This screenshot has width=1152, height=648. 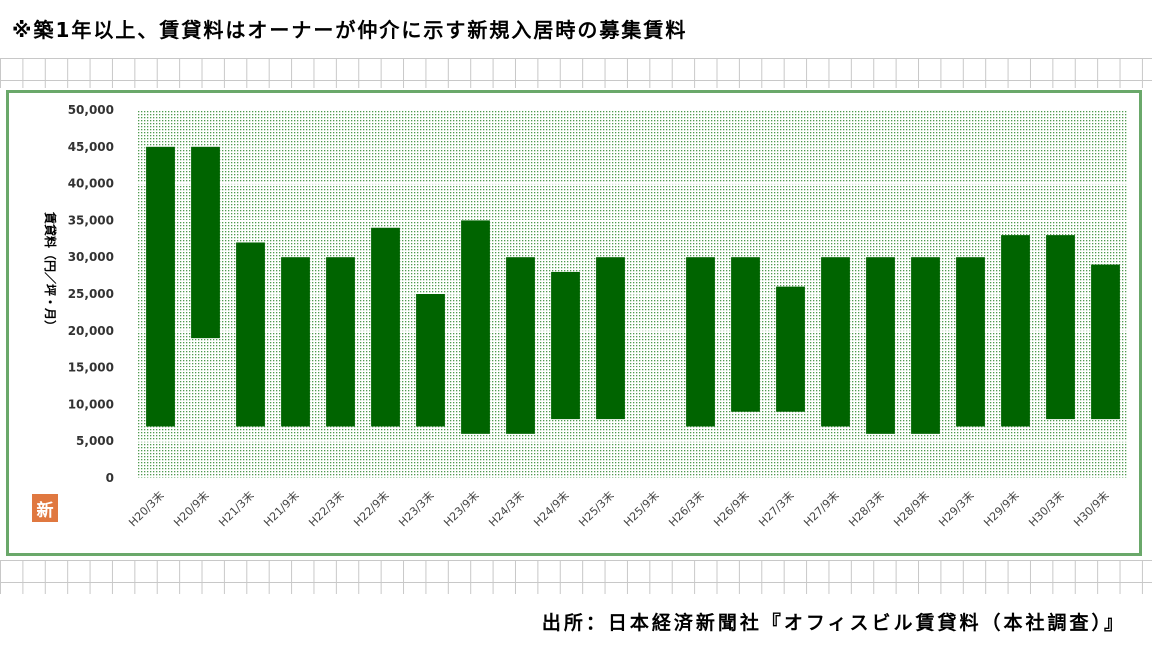 I want to click on x-tick-label: H30/3末, so click(x=1046, y=508).